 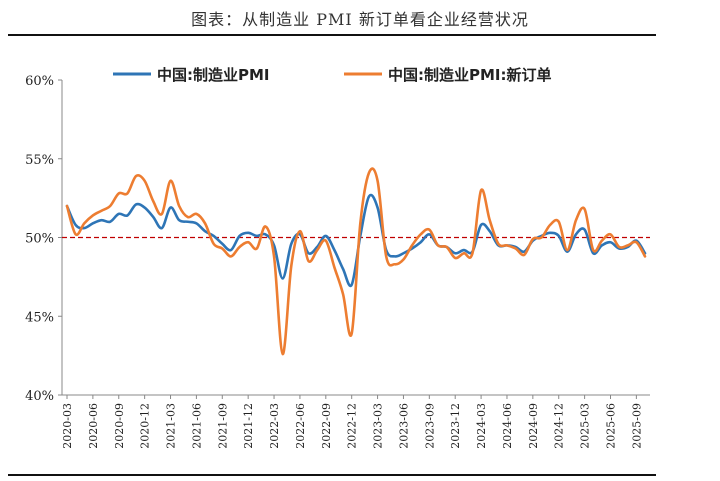 I want to click on x-tick-label: 2022-12, so click(x=352, y=426).